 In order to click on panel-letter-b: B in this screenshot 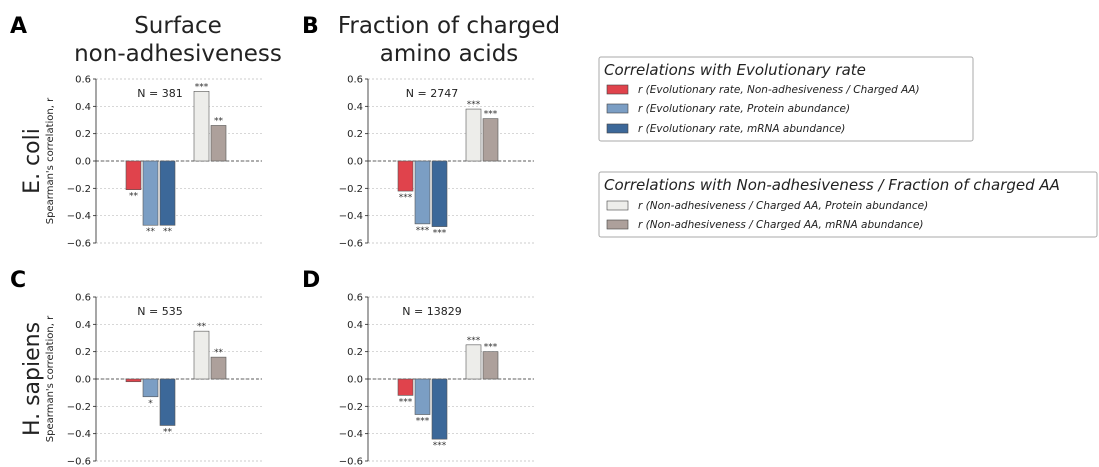, I will do `click(310, 26)`.